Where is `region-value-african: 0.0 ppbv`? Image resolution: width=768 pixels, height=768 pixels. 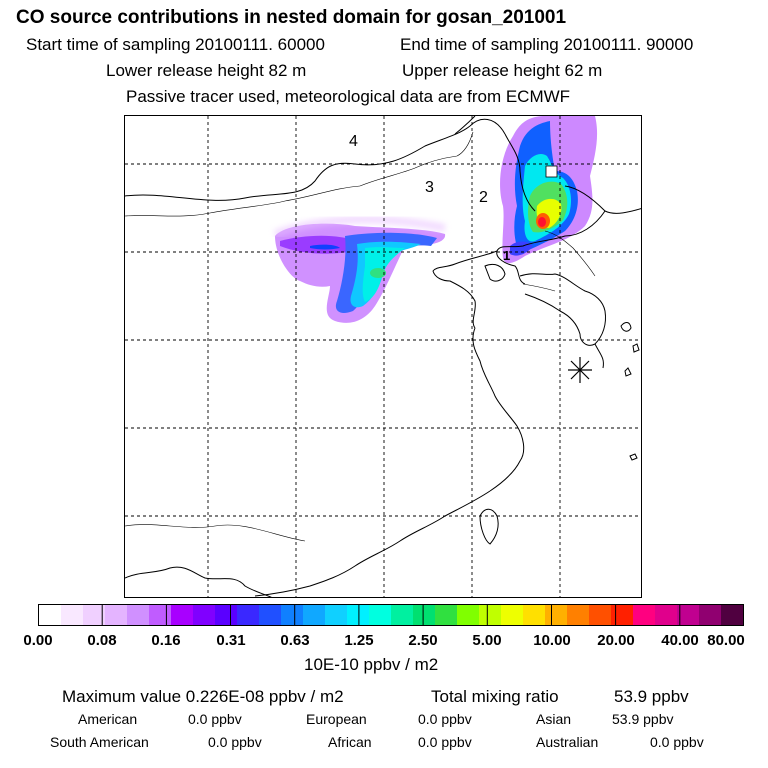 region-value-african: 0.0 ppbv is located at coordinates (445, 742).